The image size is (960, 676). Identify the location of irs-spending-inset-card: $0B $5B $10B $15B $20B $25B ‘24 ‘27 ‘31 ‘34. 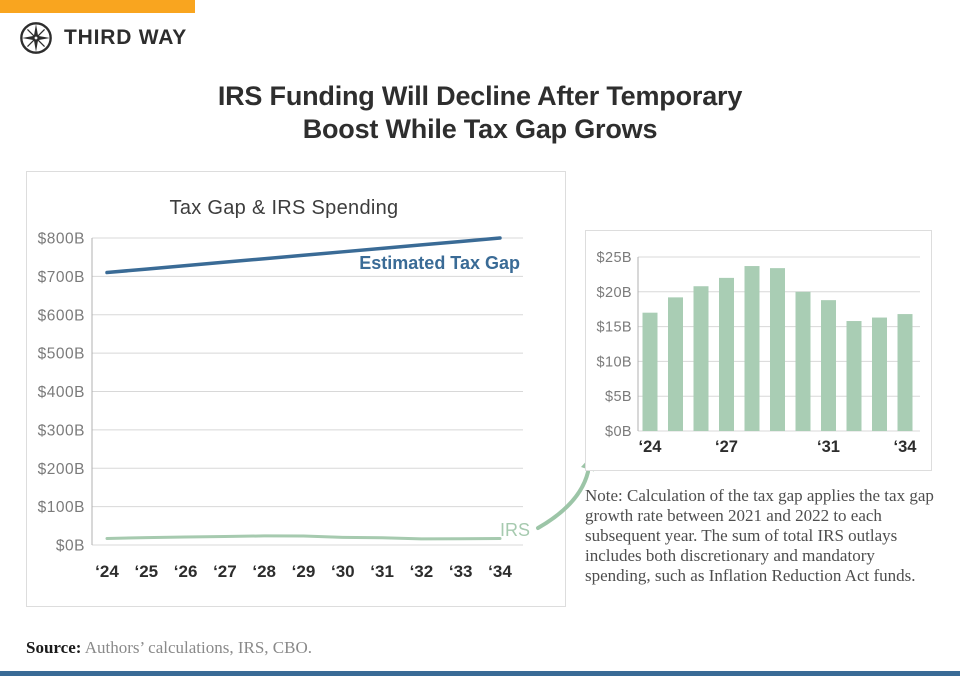
(758, 350).